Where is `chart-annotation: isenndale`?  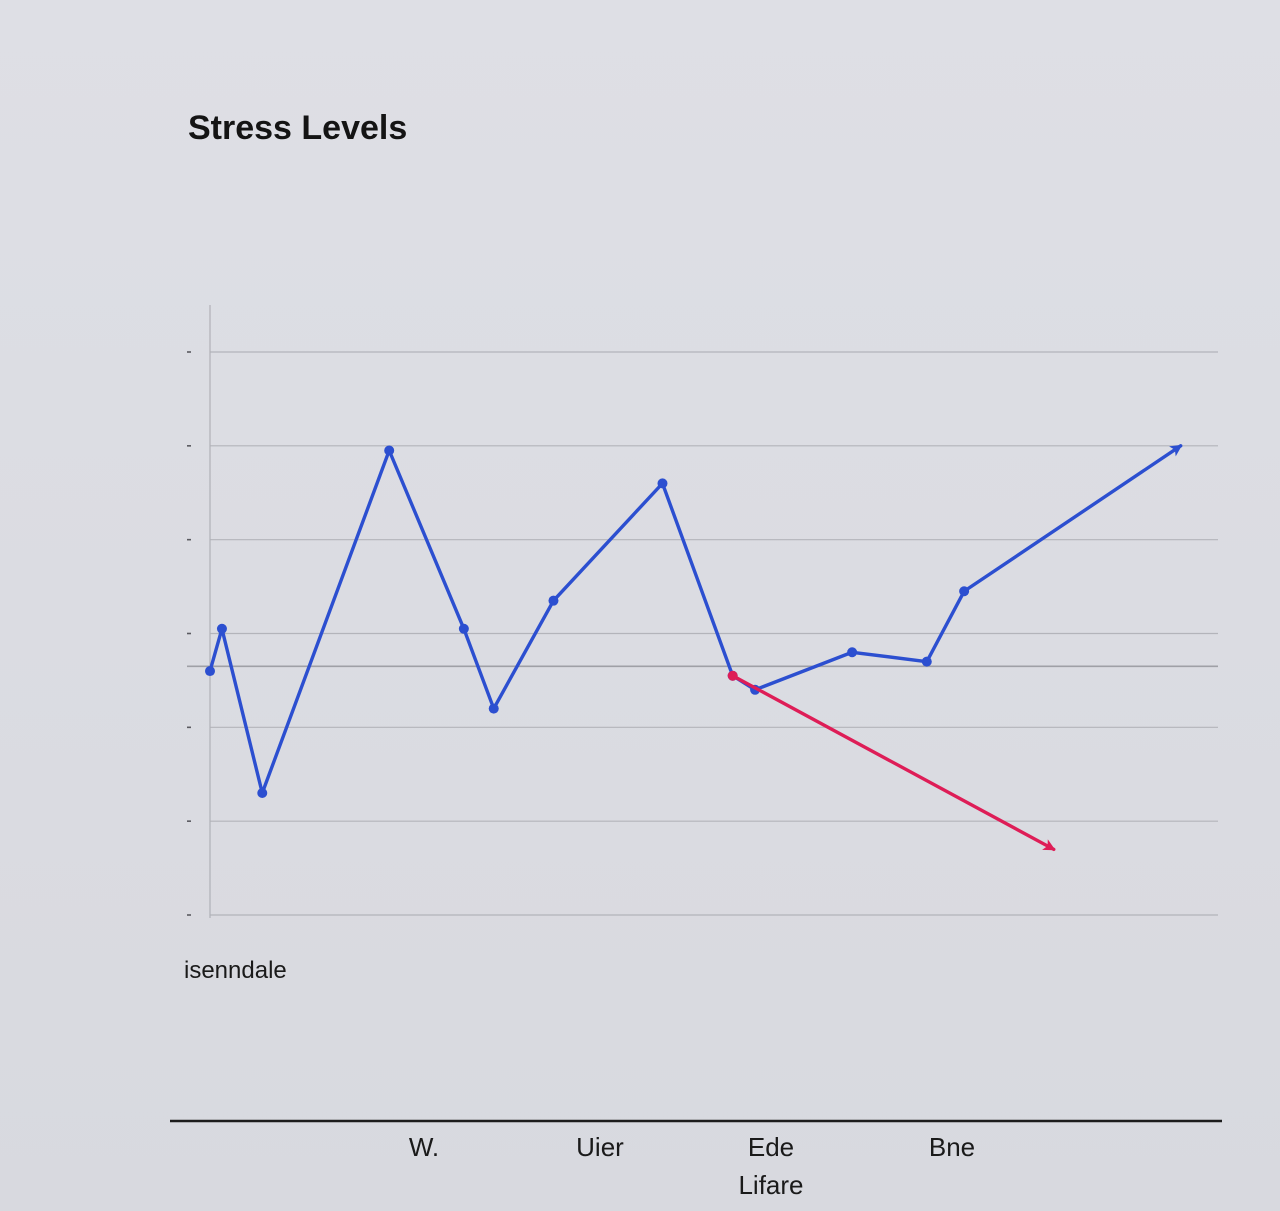 chart-annotation: isenndale is located at coordinates (235, 970).